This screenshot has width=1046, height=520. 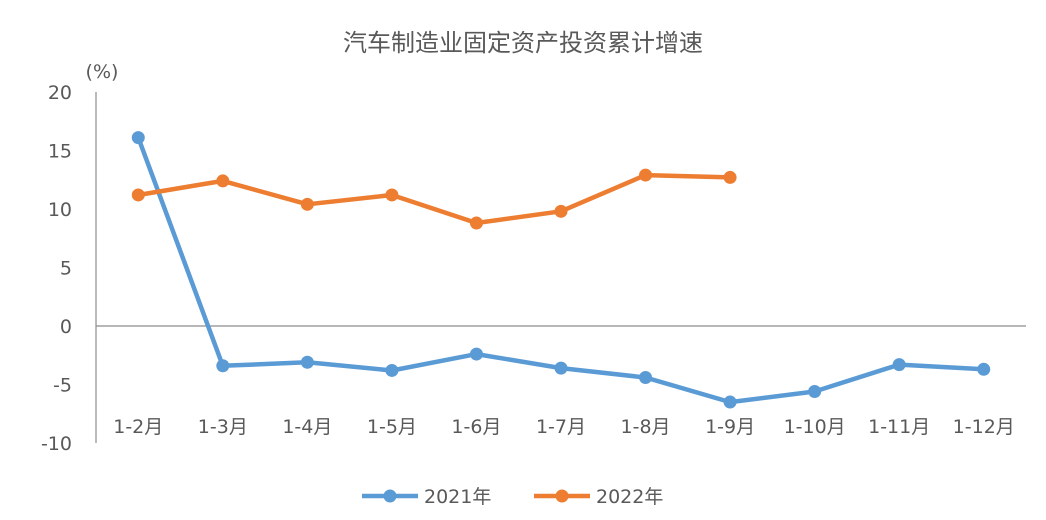 What do you see at coordinates (56, 444) in the screenshot?
I see `y-tick-label: -10` at bounding box center [56, 444].